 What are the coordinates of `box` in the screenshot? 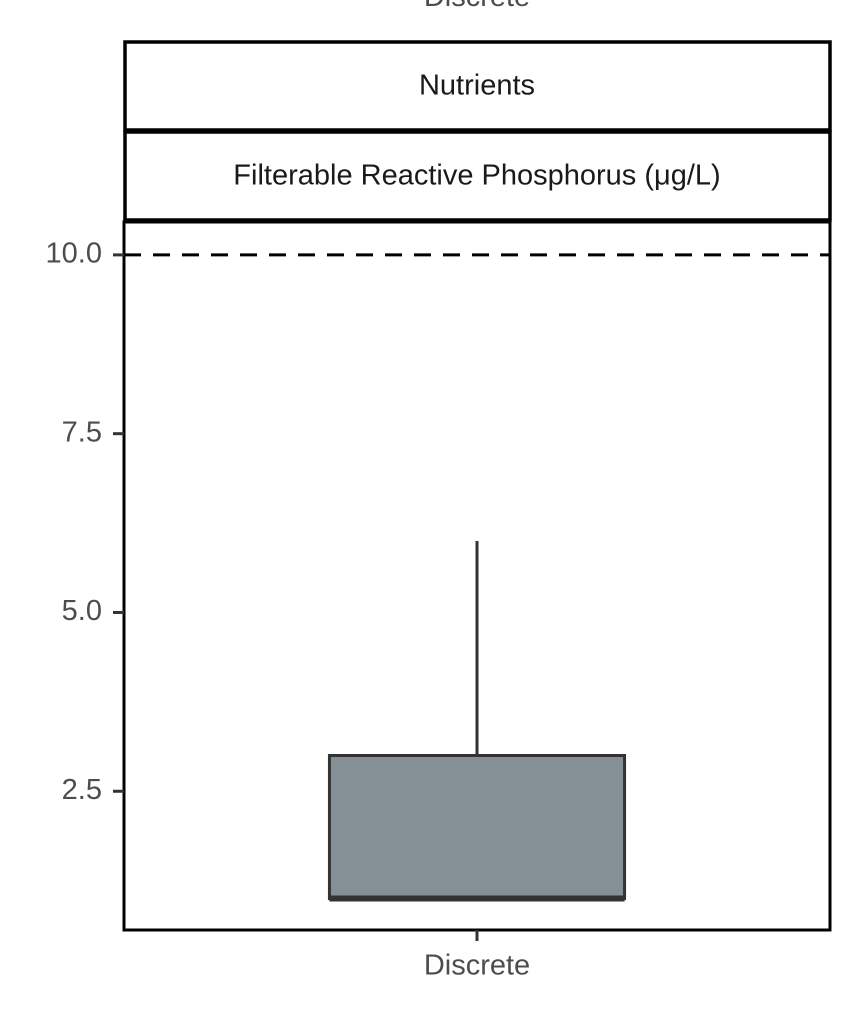 It's located at (477, 827).